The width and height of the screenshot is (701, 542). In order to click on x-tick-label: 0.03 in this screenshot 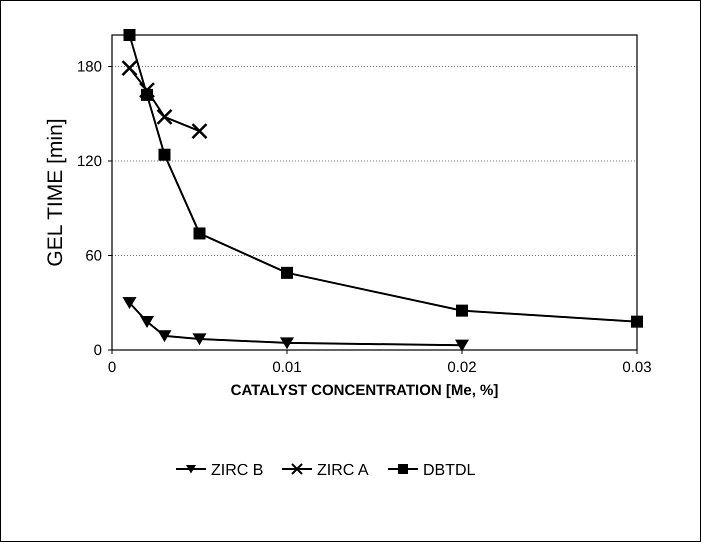, I will do `click(637, 367)`.